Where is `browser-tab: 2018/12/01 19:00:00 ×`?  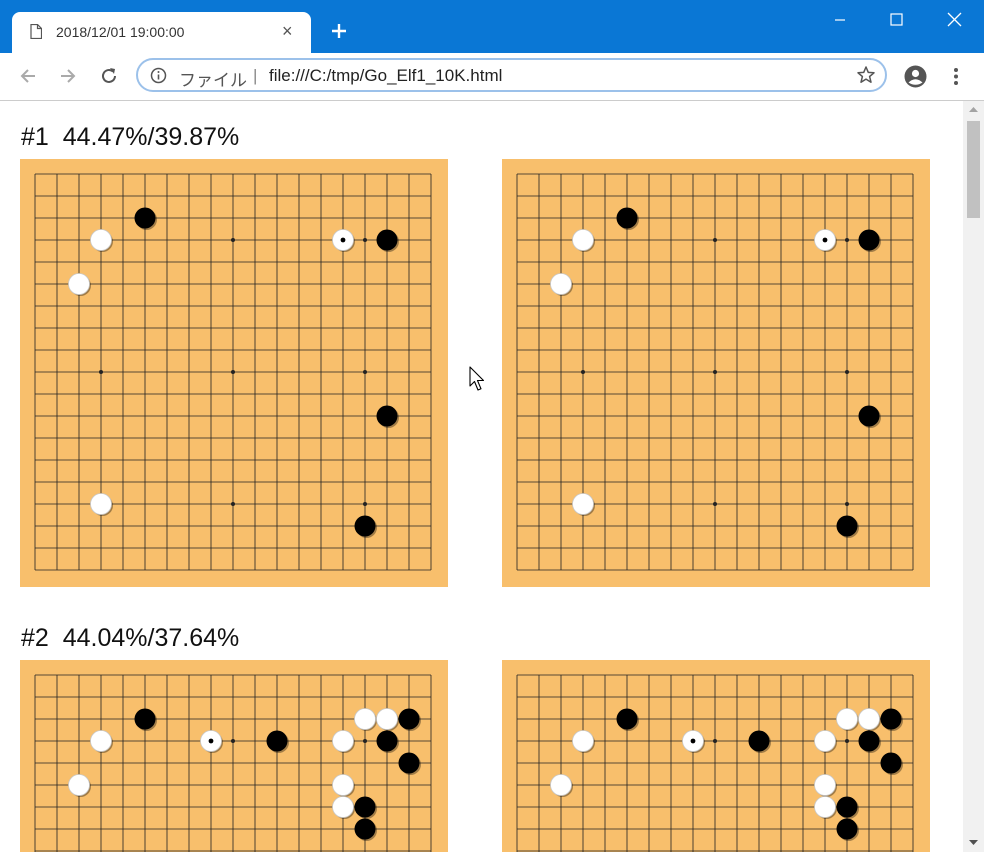 browser-tab: 2018/12/01 19:00:00 × is located at coordinates (161, 32).